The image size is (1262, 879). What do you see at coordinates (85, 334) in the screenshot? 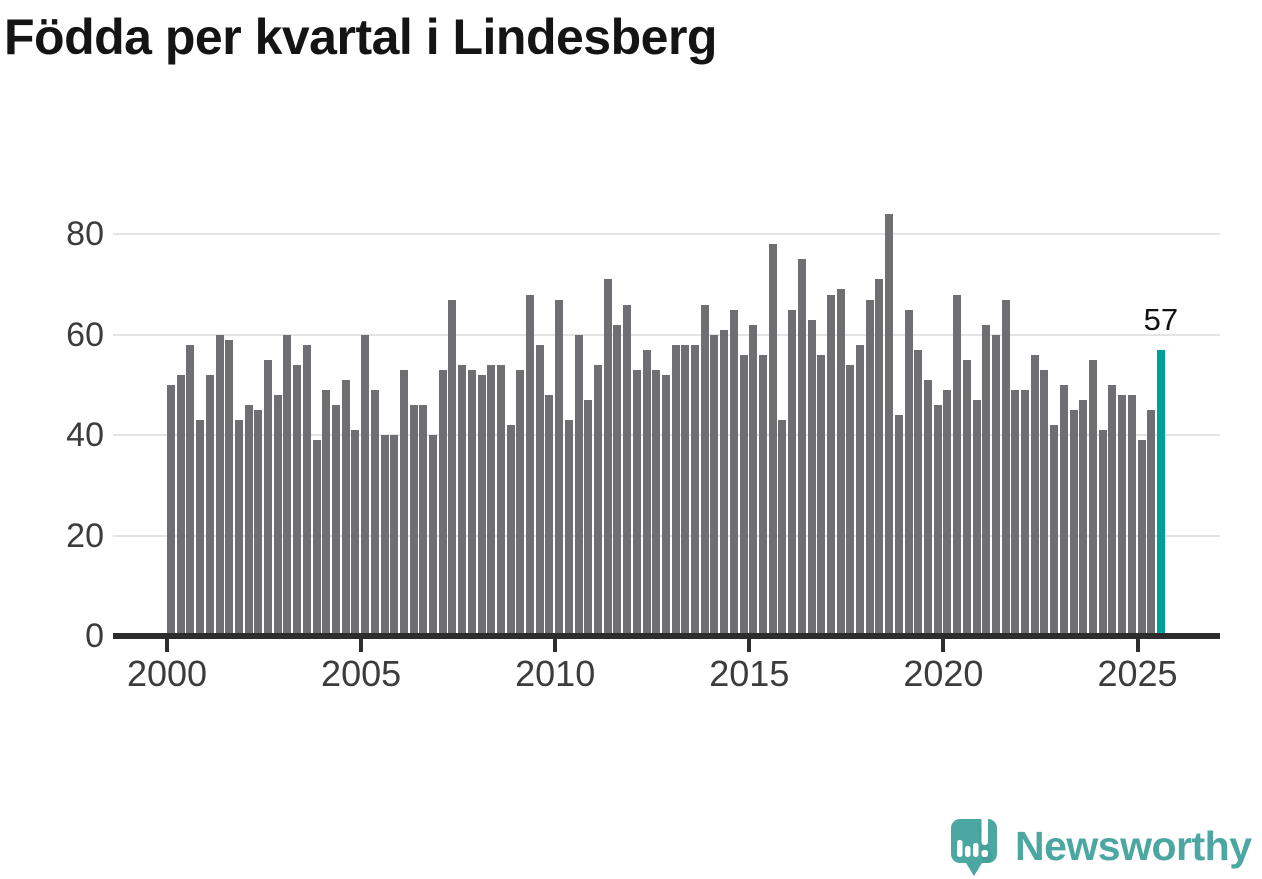
I see `y-axis-label-60: 60` at bounding box center [85, 334].